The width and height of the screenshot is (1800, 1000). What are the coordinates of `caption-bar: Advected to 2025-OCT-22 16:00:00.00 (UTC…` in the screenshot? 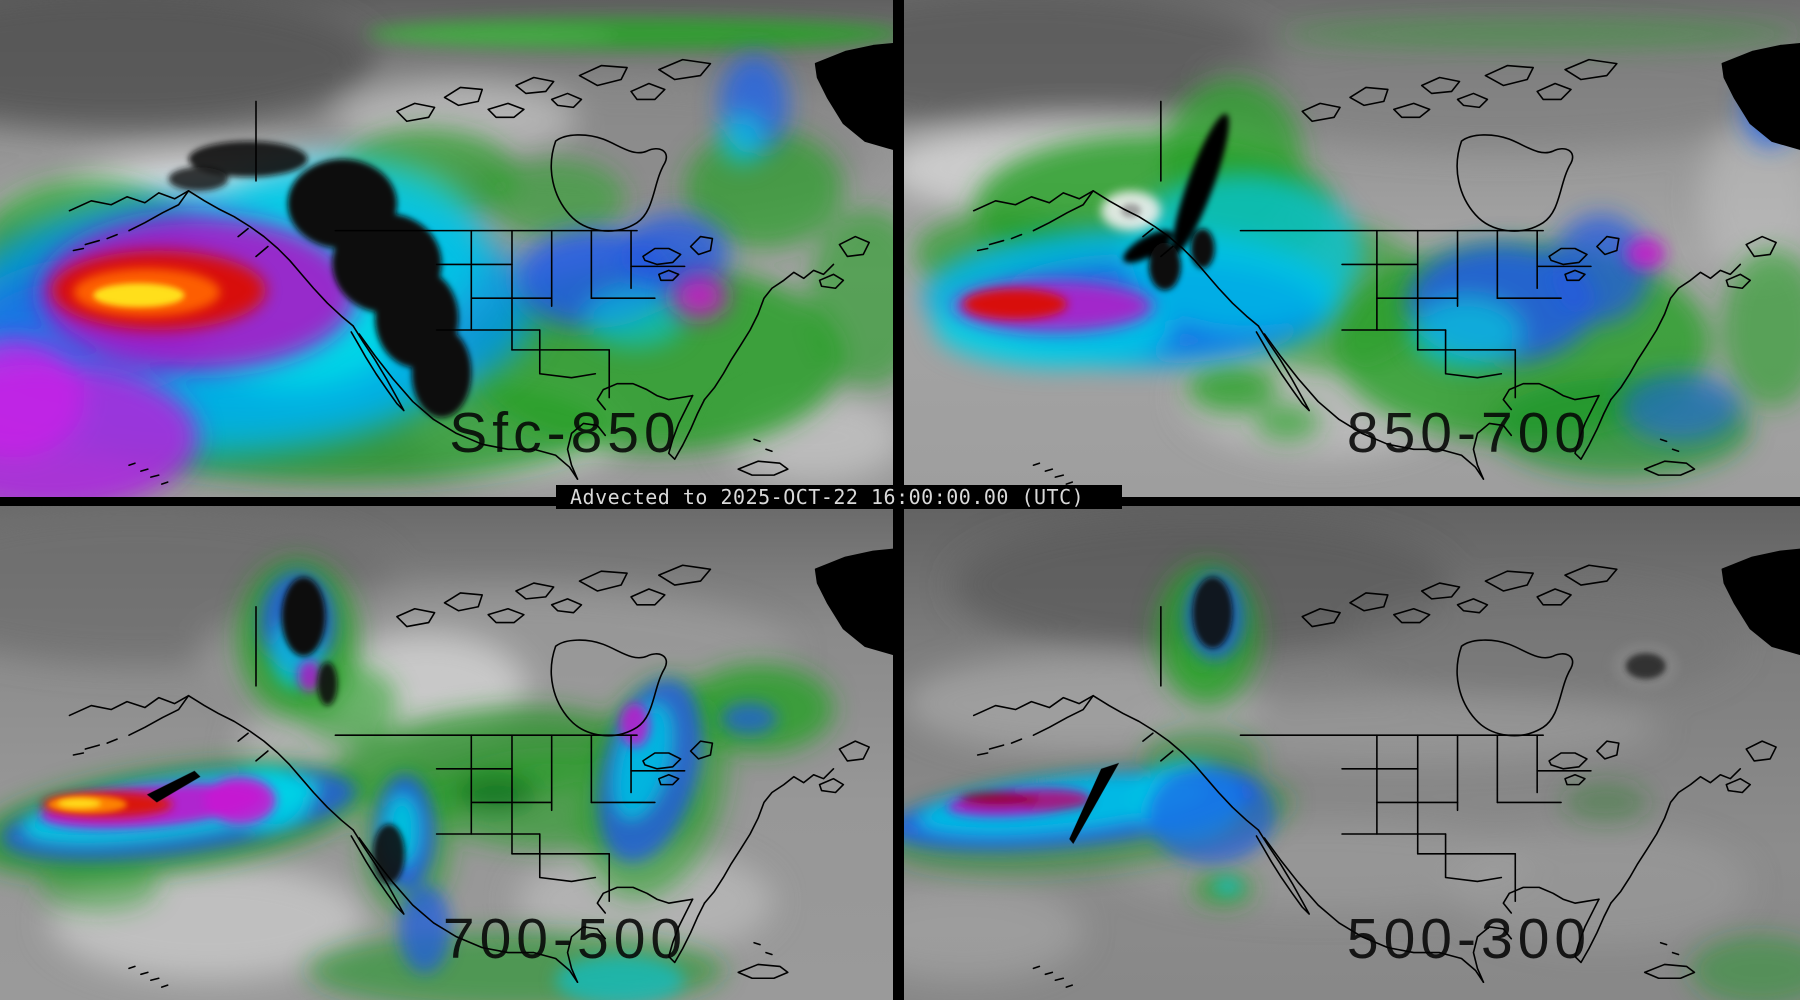 It's located at (839, 497).